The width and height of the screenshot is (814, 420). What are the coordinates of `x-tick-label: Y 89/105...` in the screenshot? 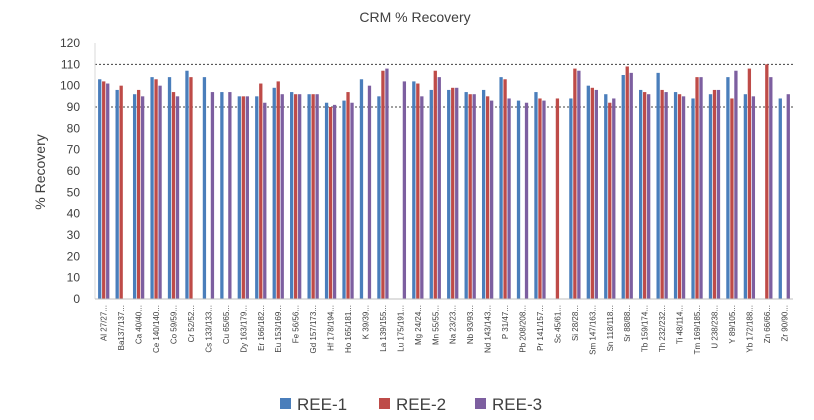 It's located at (732, 324).